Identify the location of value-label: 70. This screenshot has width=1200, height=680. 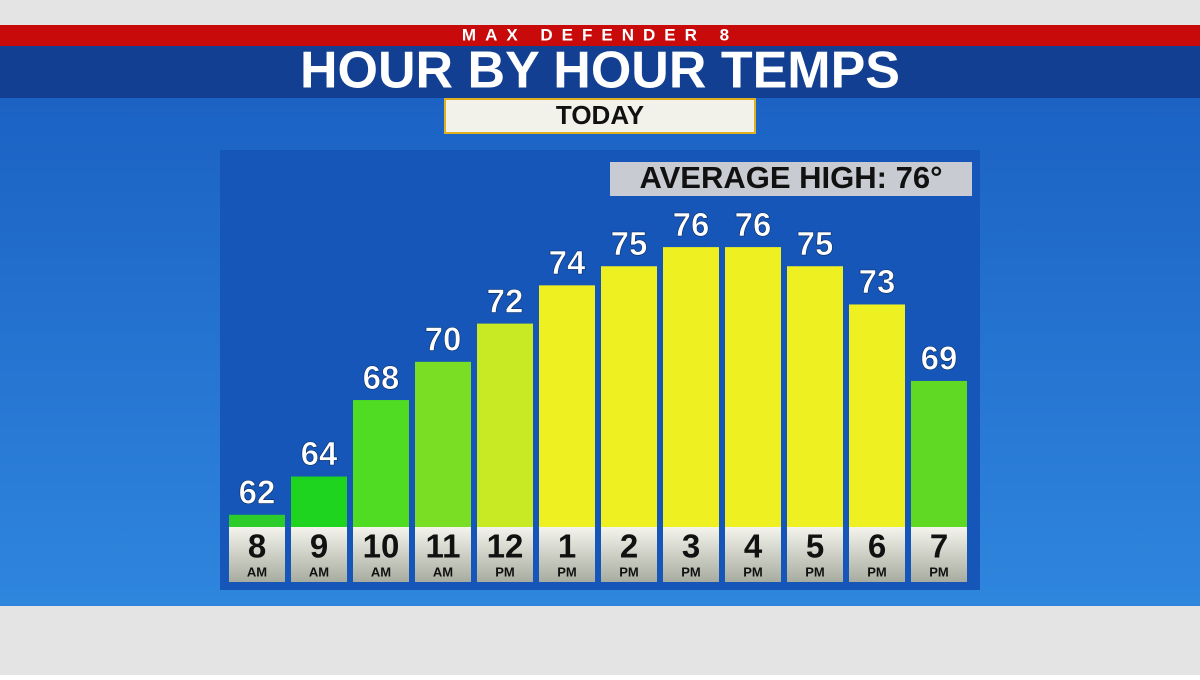
(443, 339).